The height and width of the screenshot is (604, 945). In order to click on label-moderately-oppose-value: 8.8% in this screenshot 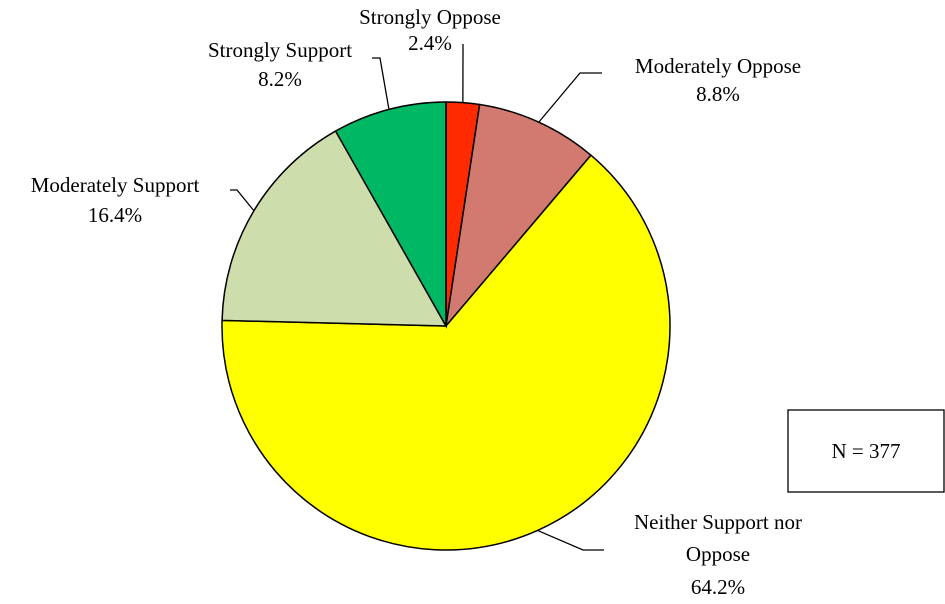, I will do `click(718, 94)`.